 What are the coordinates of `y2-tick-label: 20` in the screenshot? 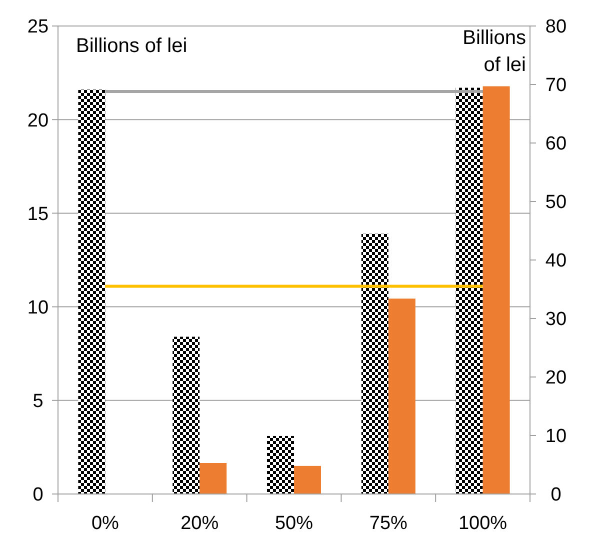 It's located at (556, 378).